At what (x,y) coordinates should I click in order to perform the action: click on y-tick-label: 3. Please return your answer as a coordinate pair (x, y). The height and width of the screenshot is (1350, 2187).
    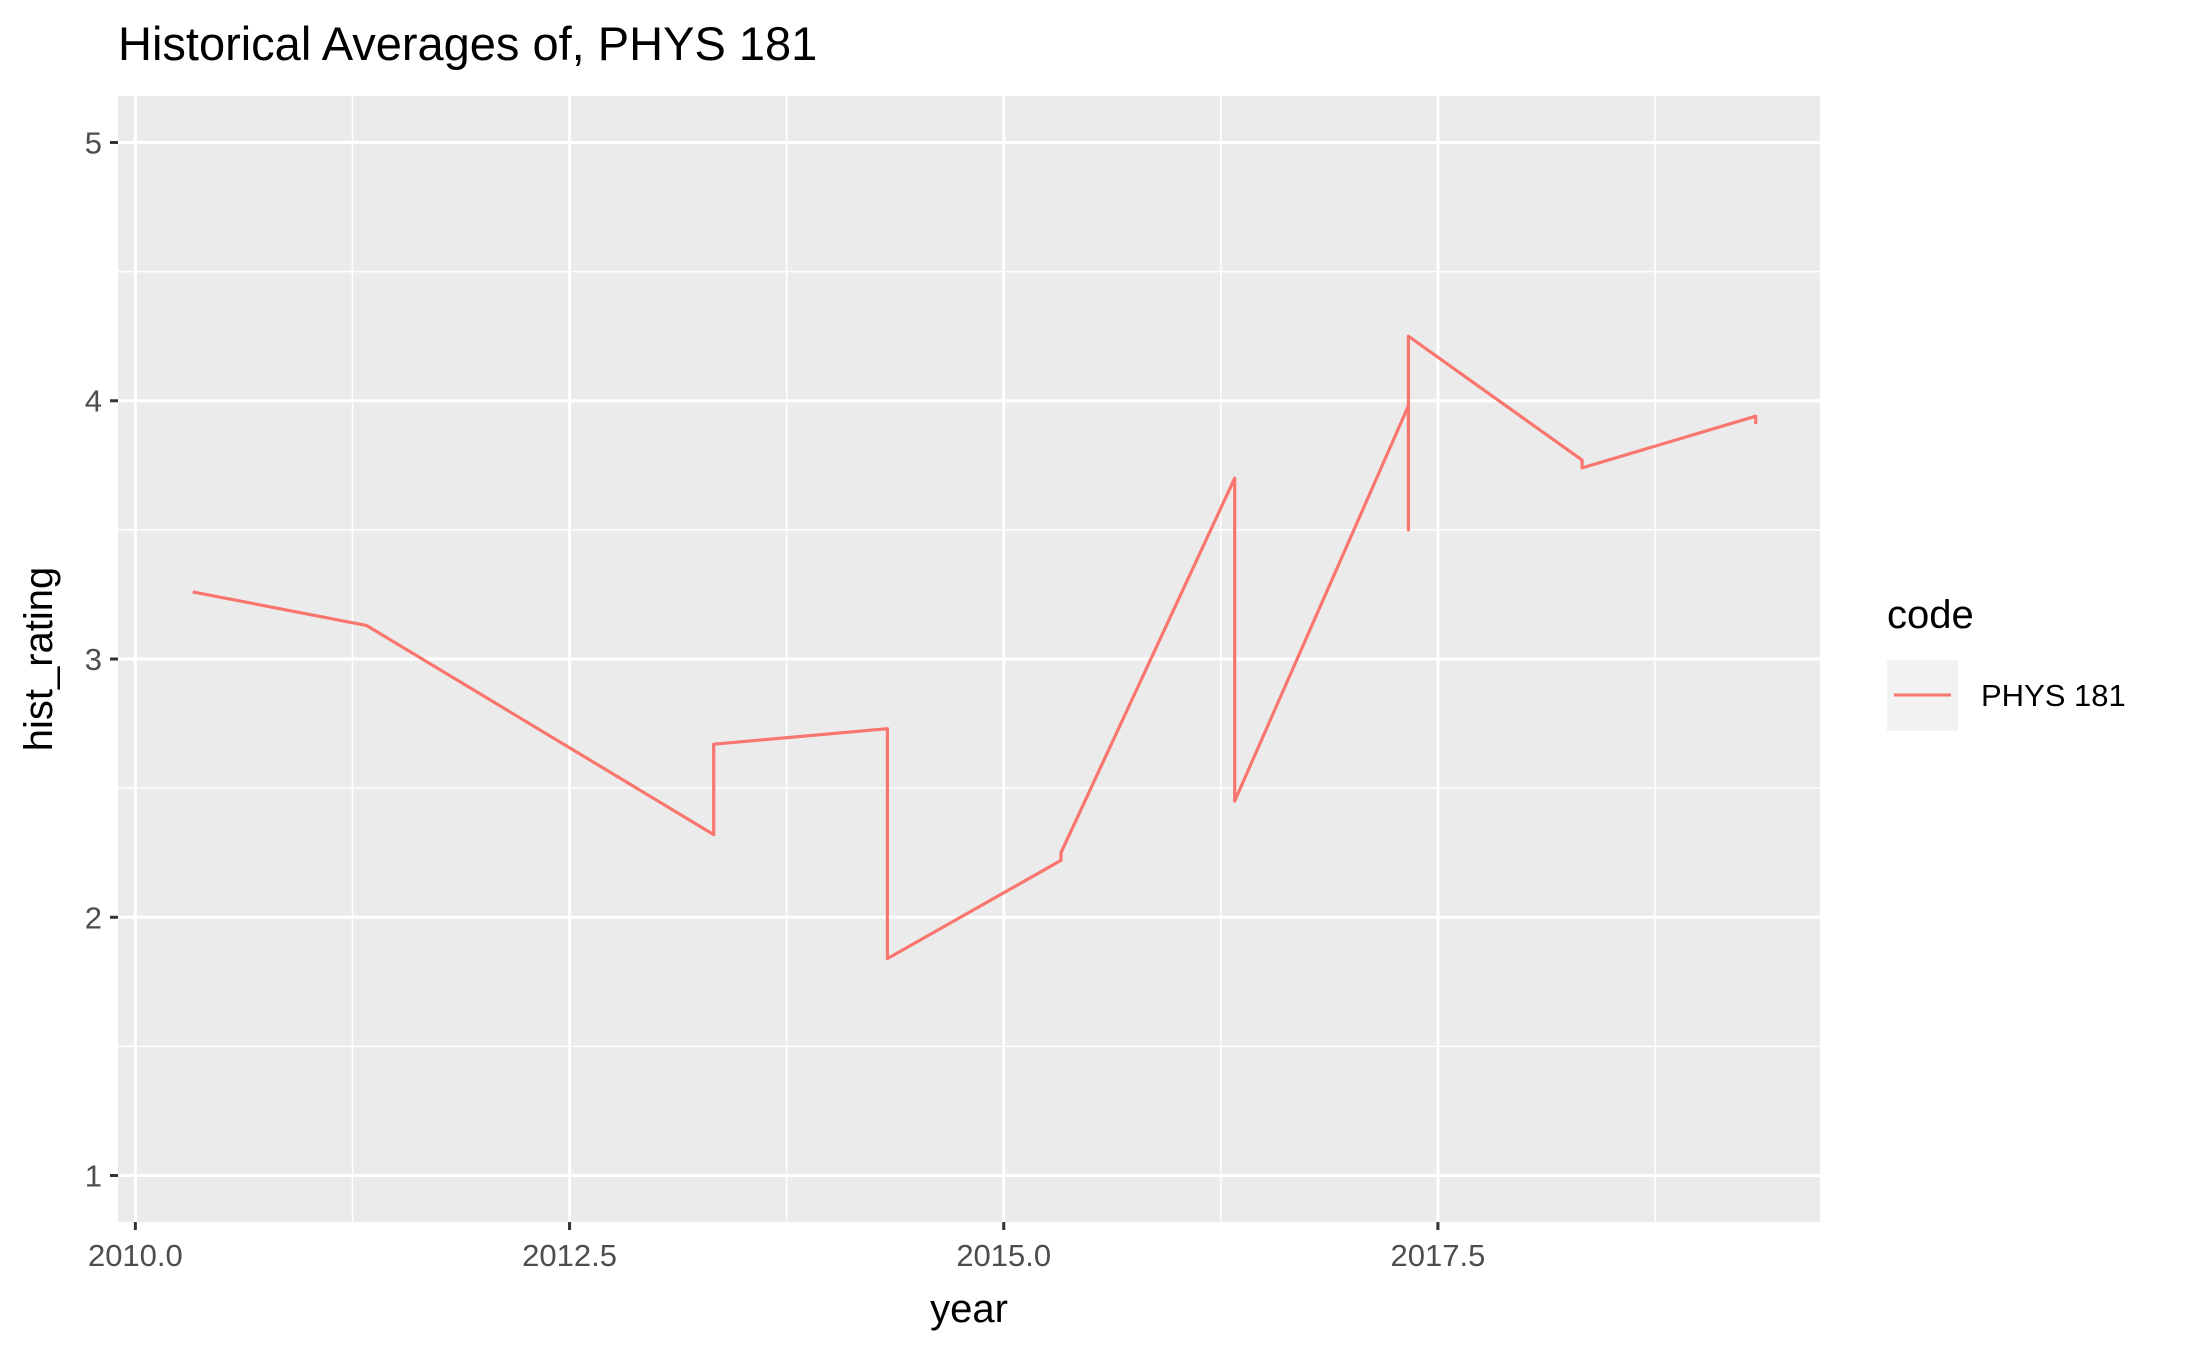
    Looking at the image, I should click on (93, 659).